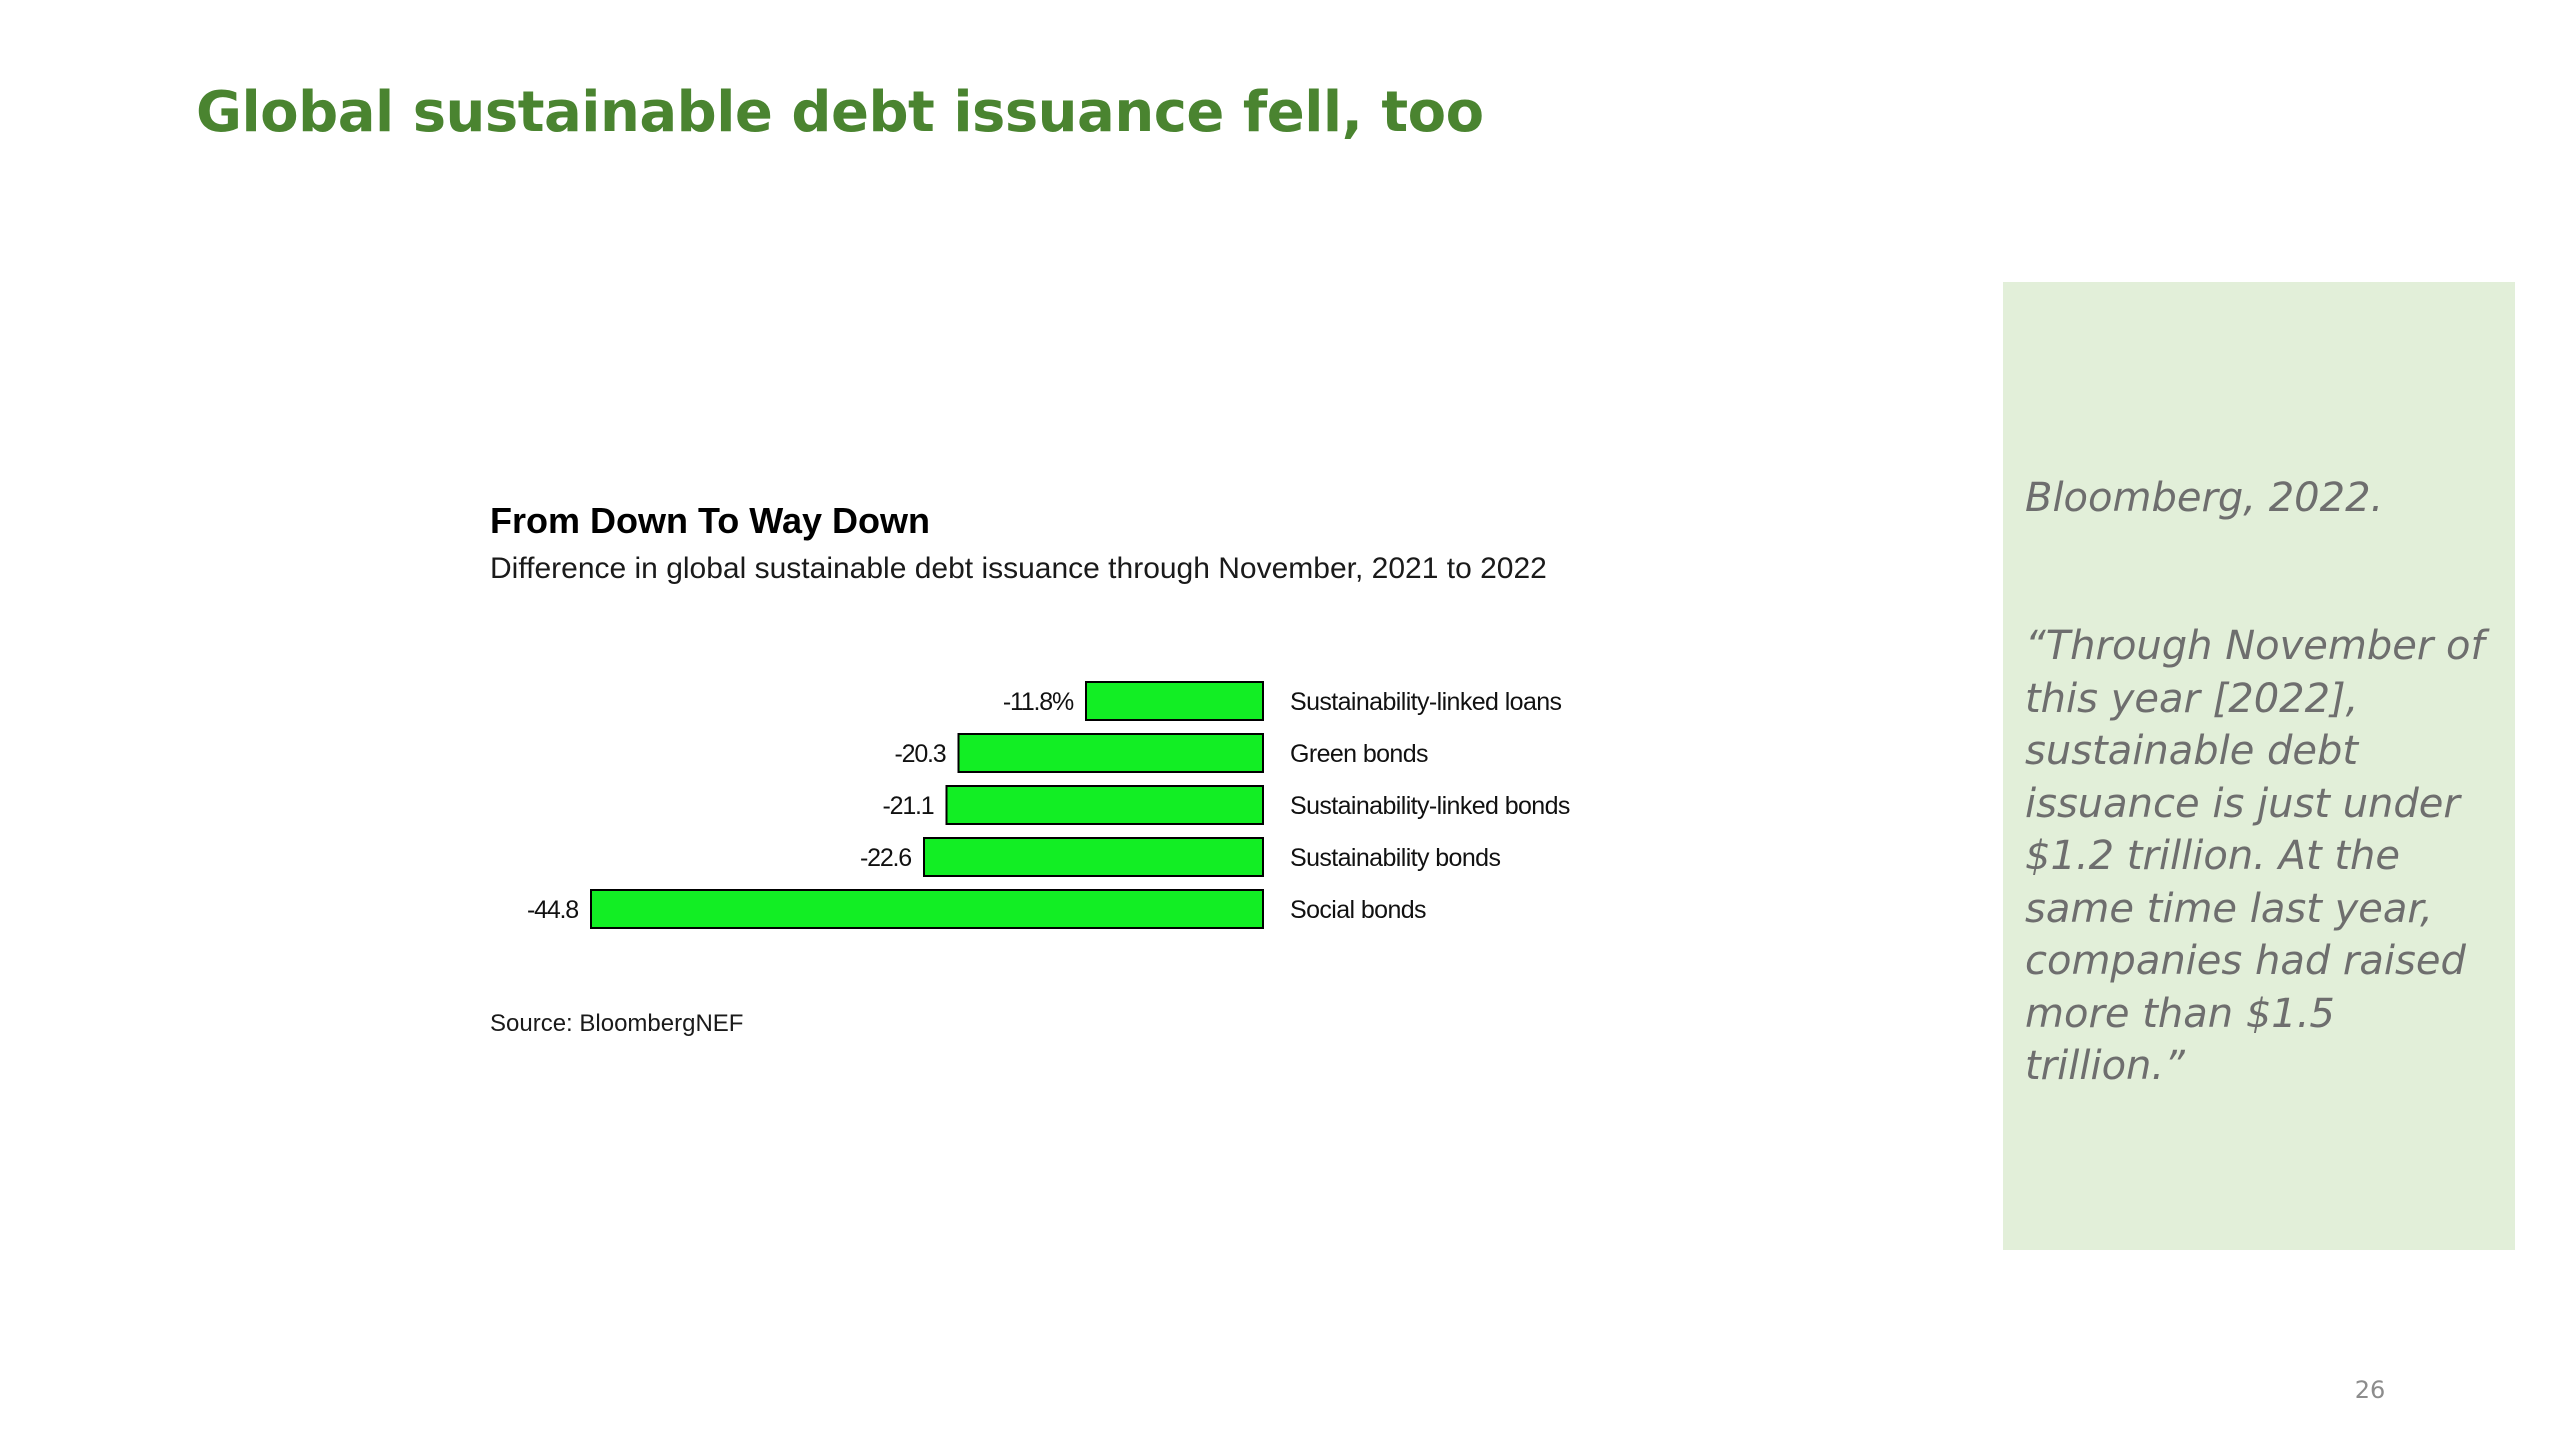 This screenshot has width=2560, height=1440. Describe the element at coordinates (1430, 806) in the screenshot. I see `category-label: Sustainability-linked bonds` at that location.